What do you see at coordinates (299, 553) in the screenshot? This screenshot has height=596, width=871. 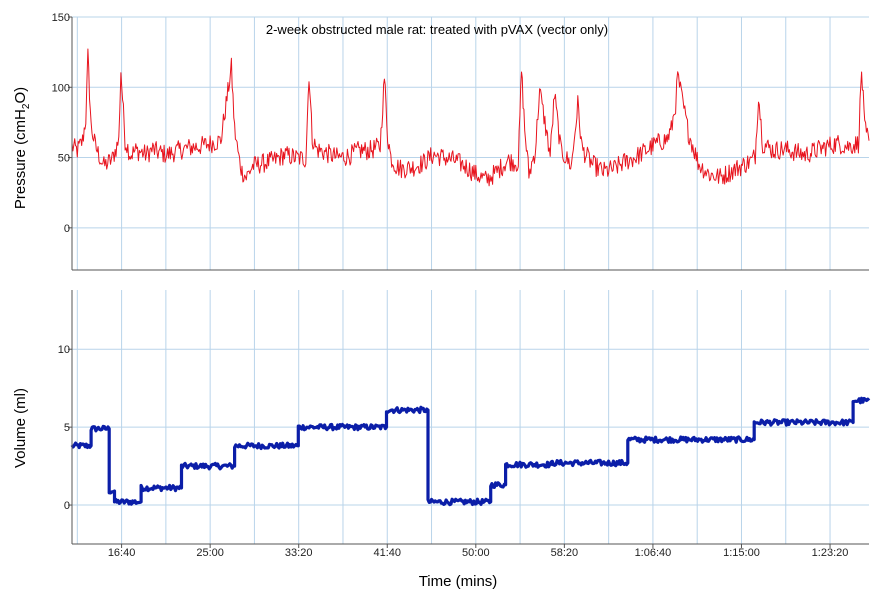 I see `x-tick-label: 33:20` at bounding box center [299, 553].